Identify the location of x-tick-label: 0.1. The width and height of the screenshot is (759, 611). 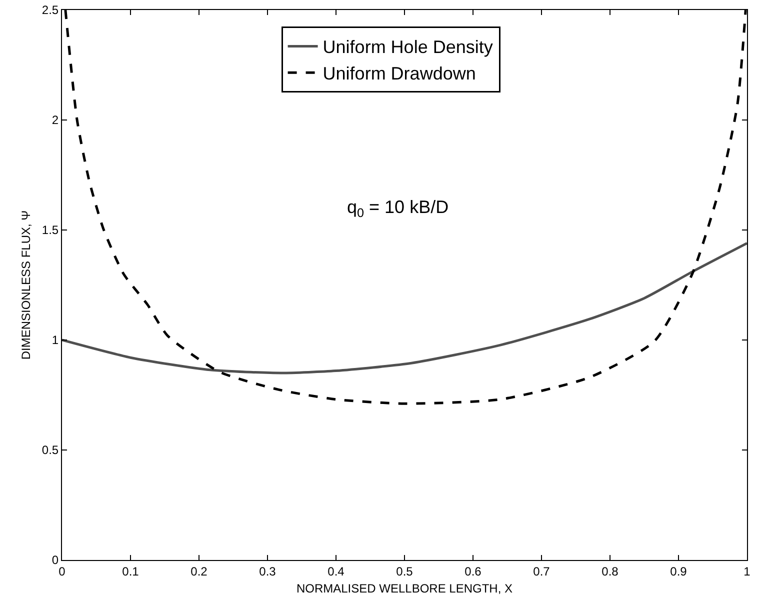
(131, 571).